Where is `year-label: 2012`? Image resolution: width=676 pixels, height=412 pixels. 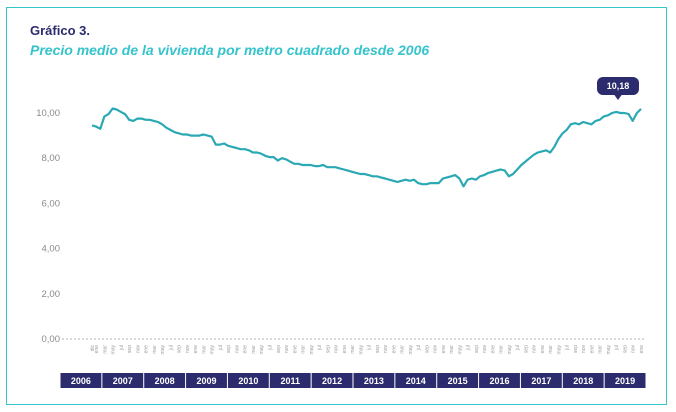 year-label: 2012 is located at coordinates (332, 381).